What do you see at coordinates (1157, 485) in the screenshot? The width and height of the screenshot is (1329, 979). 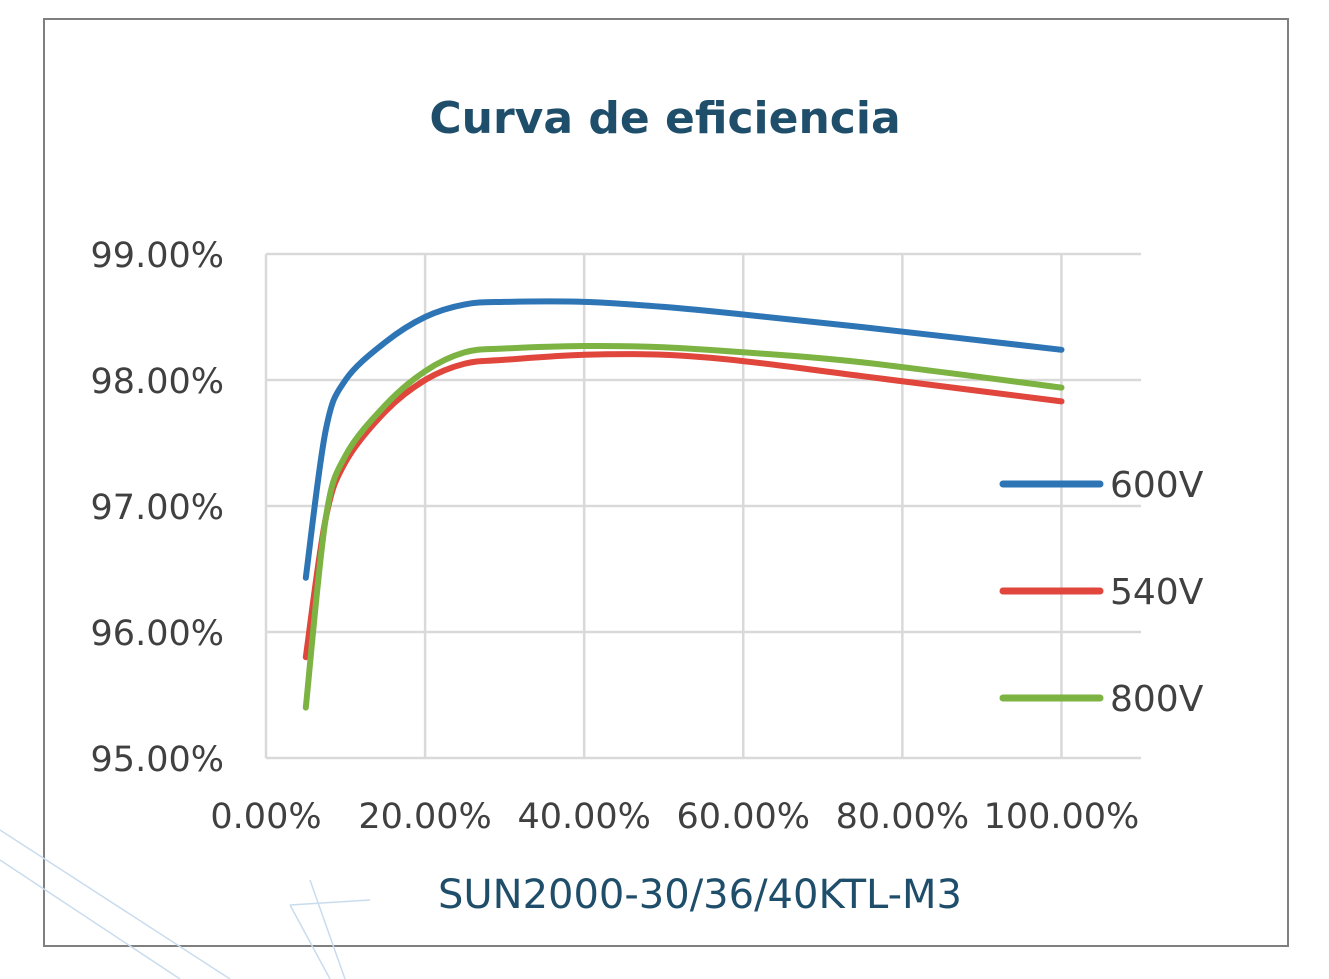 I see `legend-label: 600V` at bounding box center [1157, 485].